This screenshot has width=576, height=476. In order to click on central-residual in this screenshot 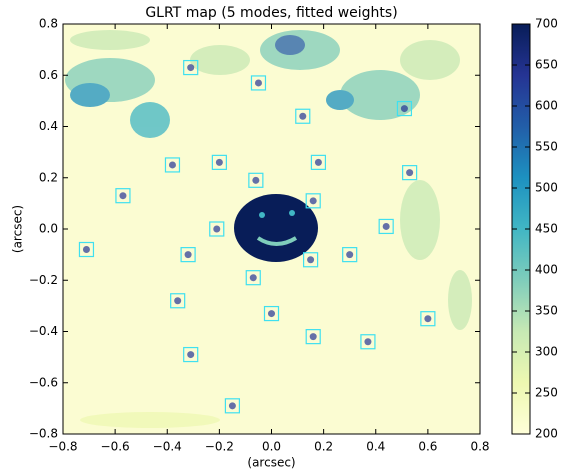, I will do `click(276, 228)`.